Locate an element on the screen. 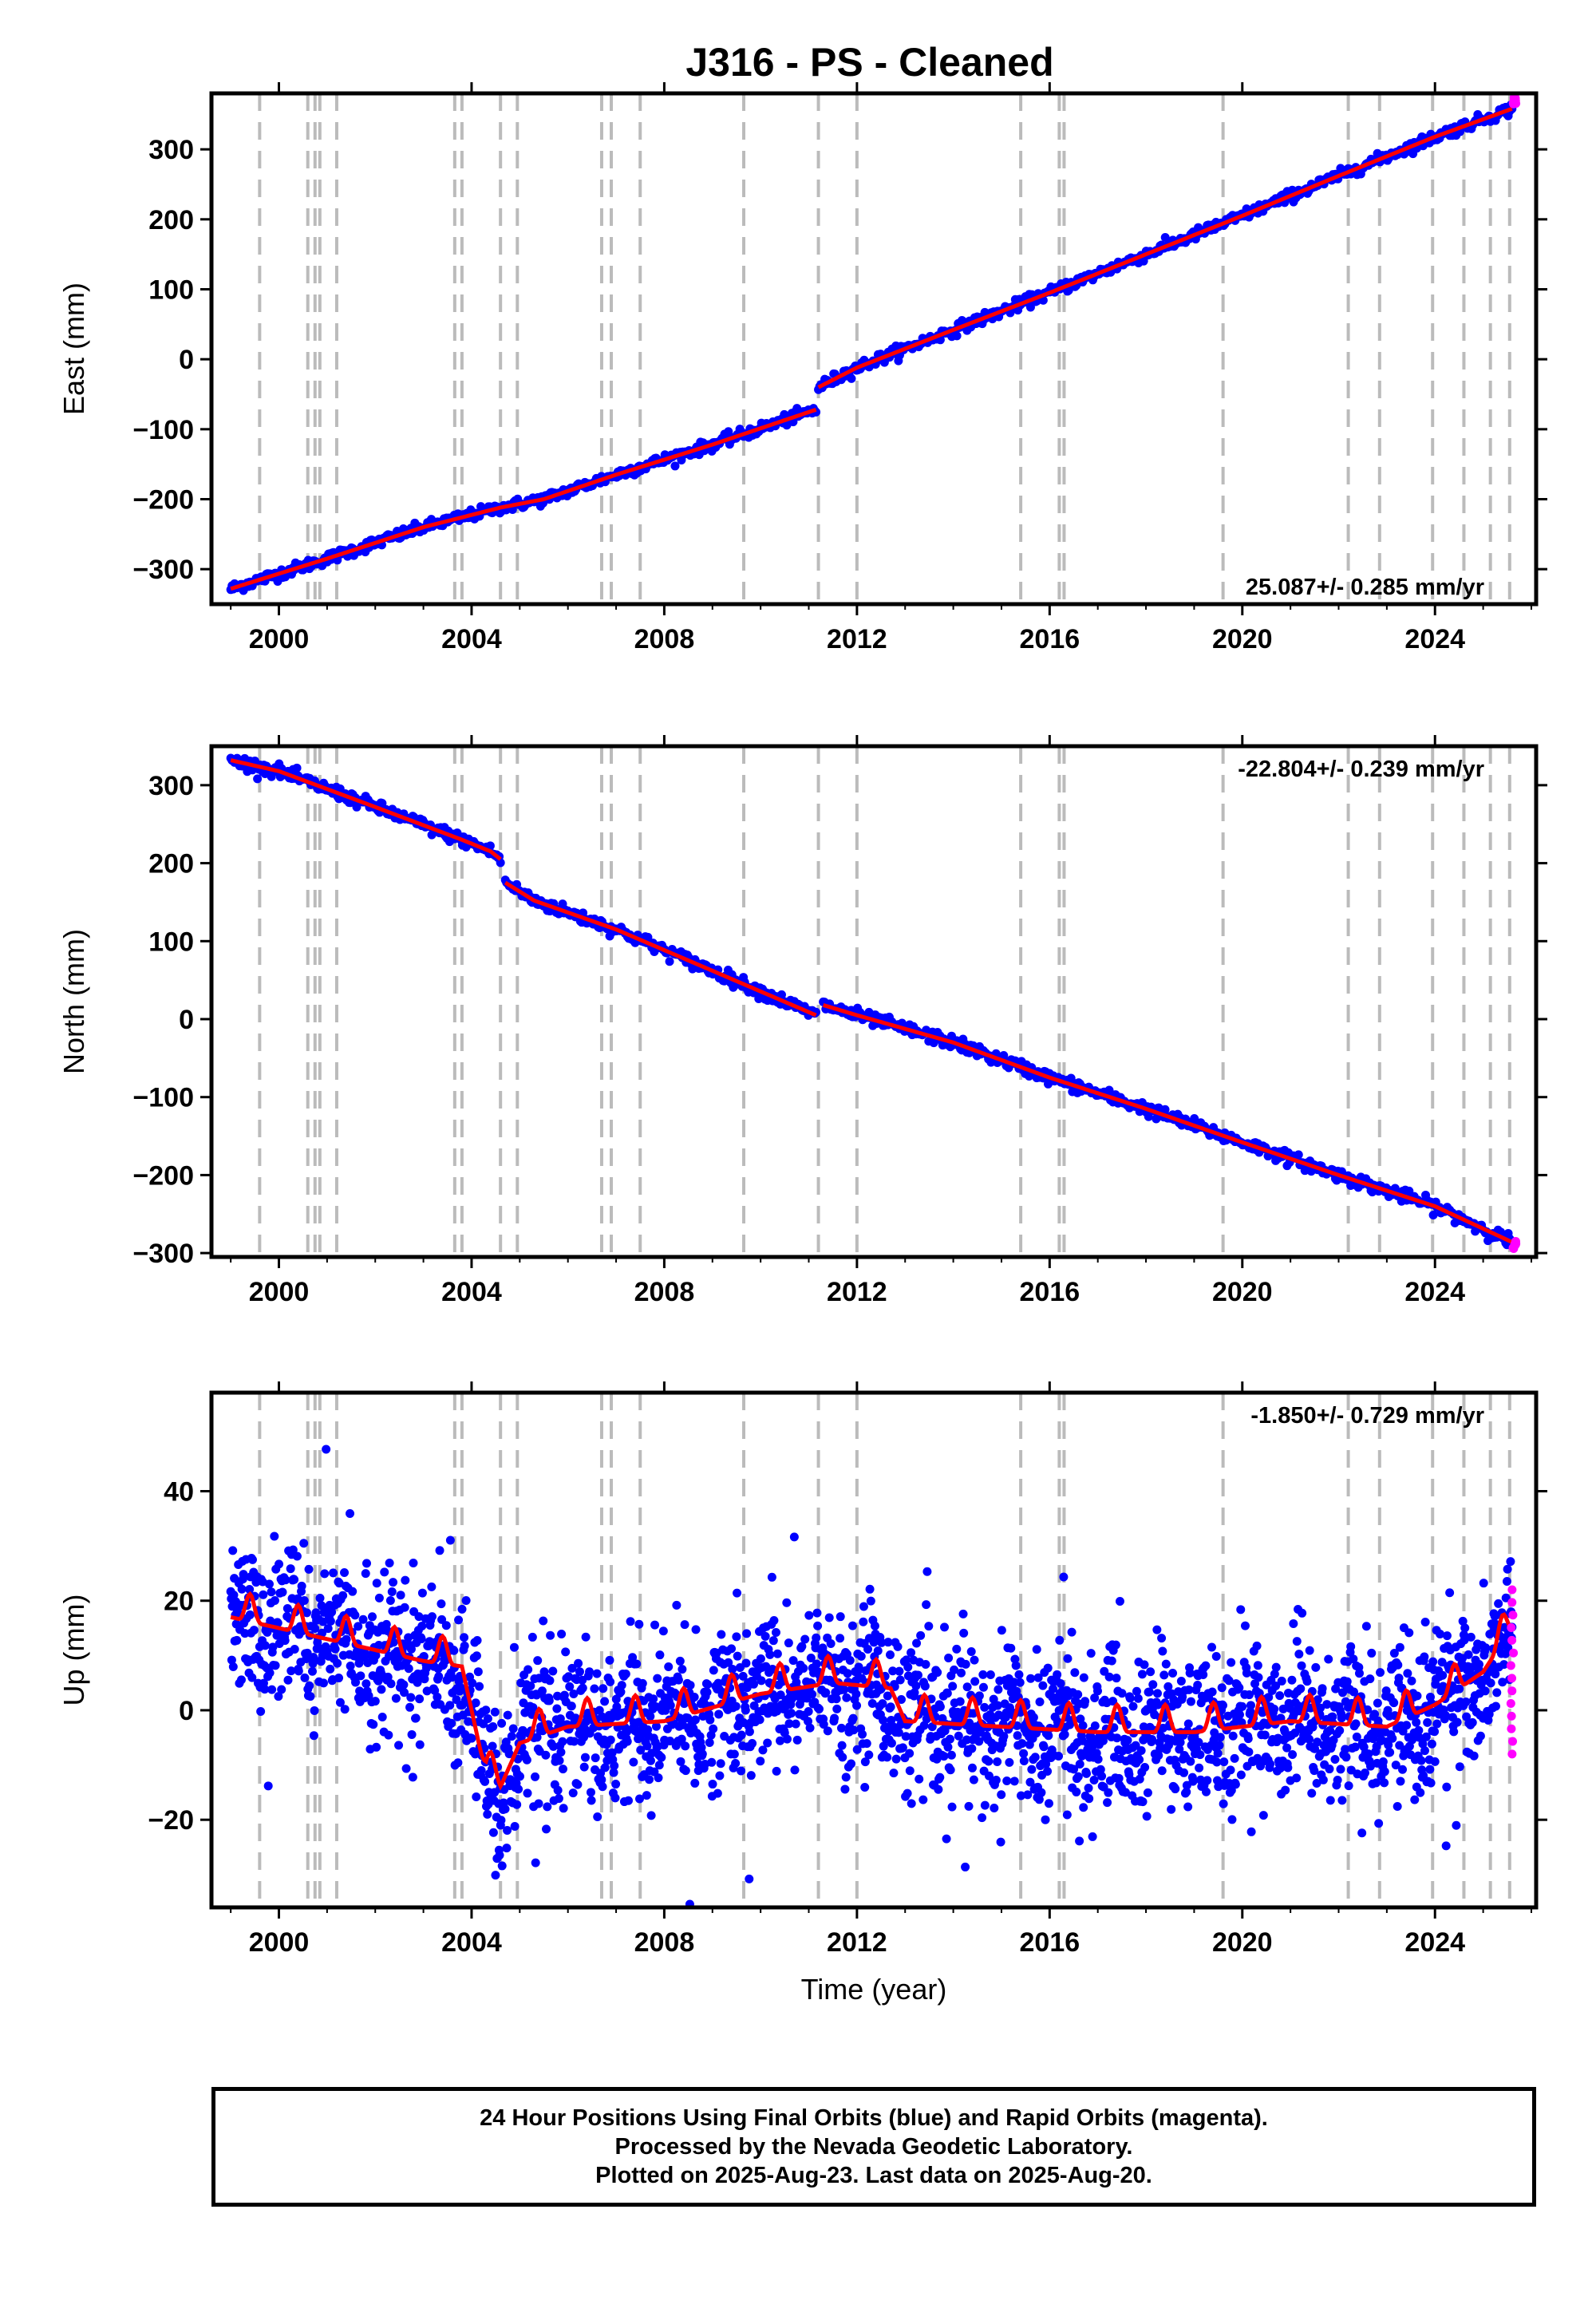  model-curve is located at coordinates (523, 499).